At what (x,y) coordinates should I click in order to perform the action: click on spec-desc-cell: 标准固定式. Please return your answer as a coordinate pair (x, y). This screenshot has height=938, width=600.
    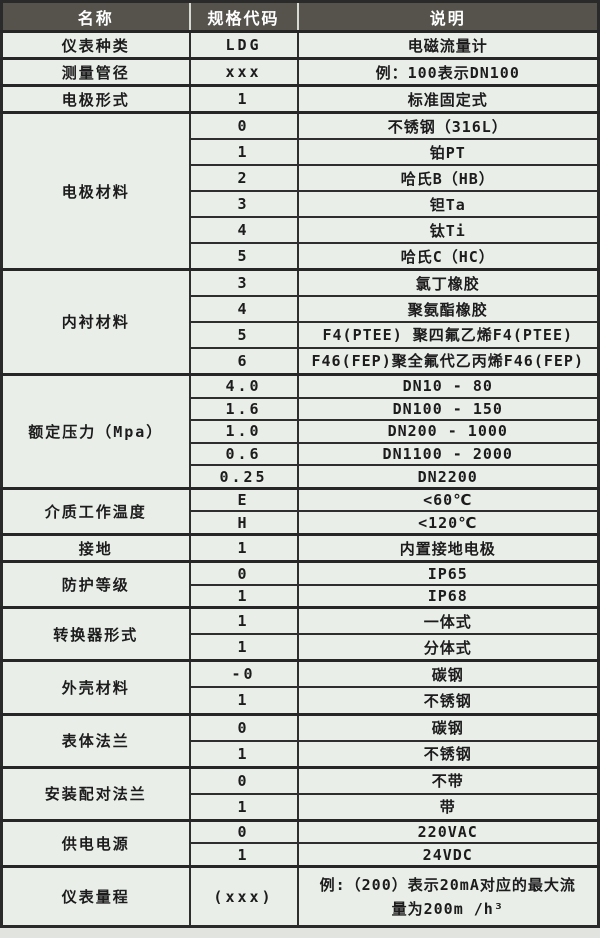
    Looking at the image, I should click on (448, 99).